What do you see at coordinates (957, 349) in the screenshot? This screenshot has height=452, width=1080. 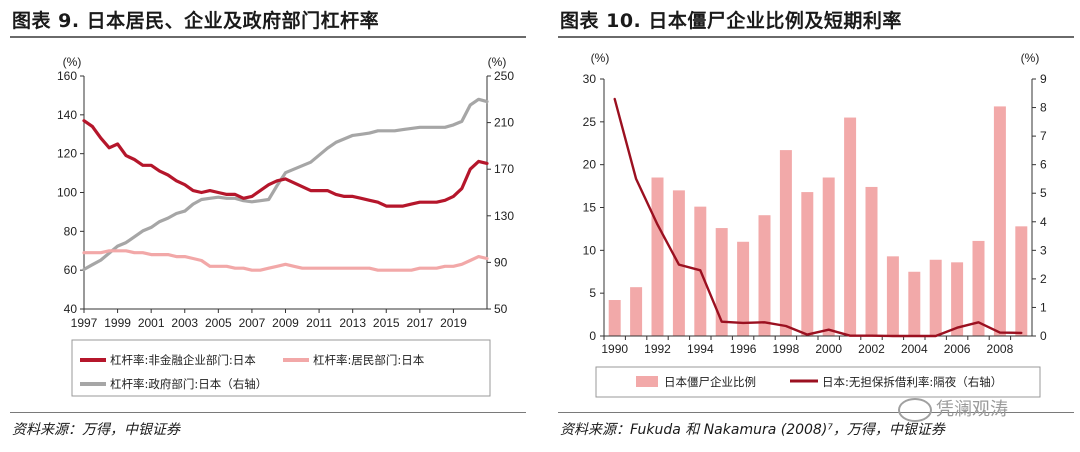 I see `x-tick-label: 2006` at bounding box center [957, 349].